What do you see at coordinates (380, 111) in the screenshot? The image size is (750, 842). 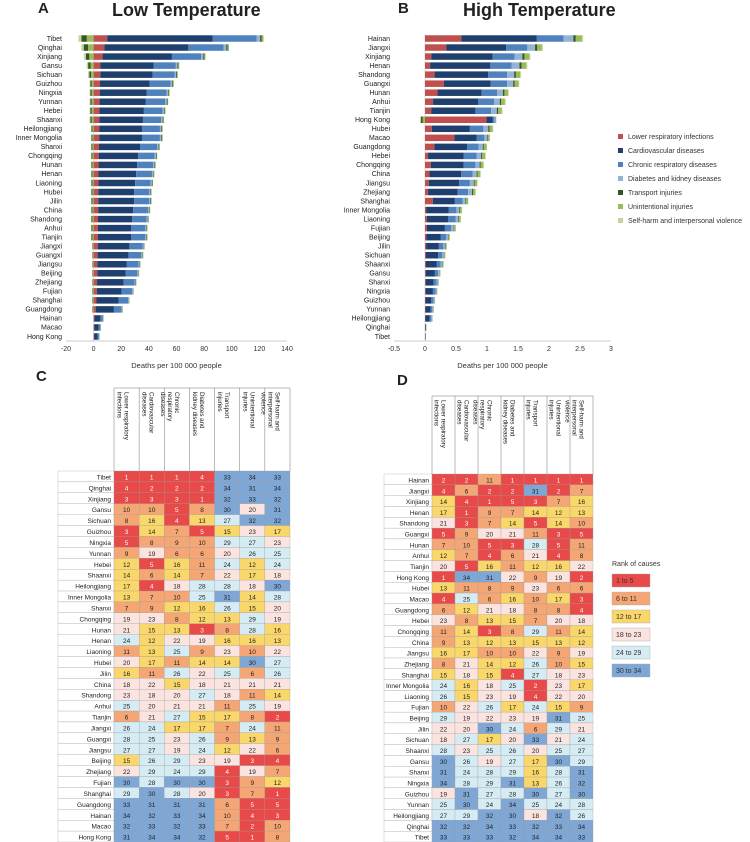 I see `y-category-label-high-tianjin: Tianjin` at bounding box center [380, 111].